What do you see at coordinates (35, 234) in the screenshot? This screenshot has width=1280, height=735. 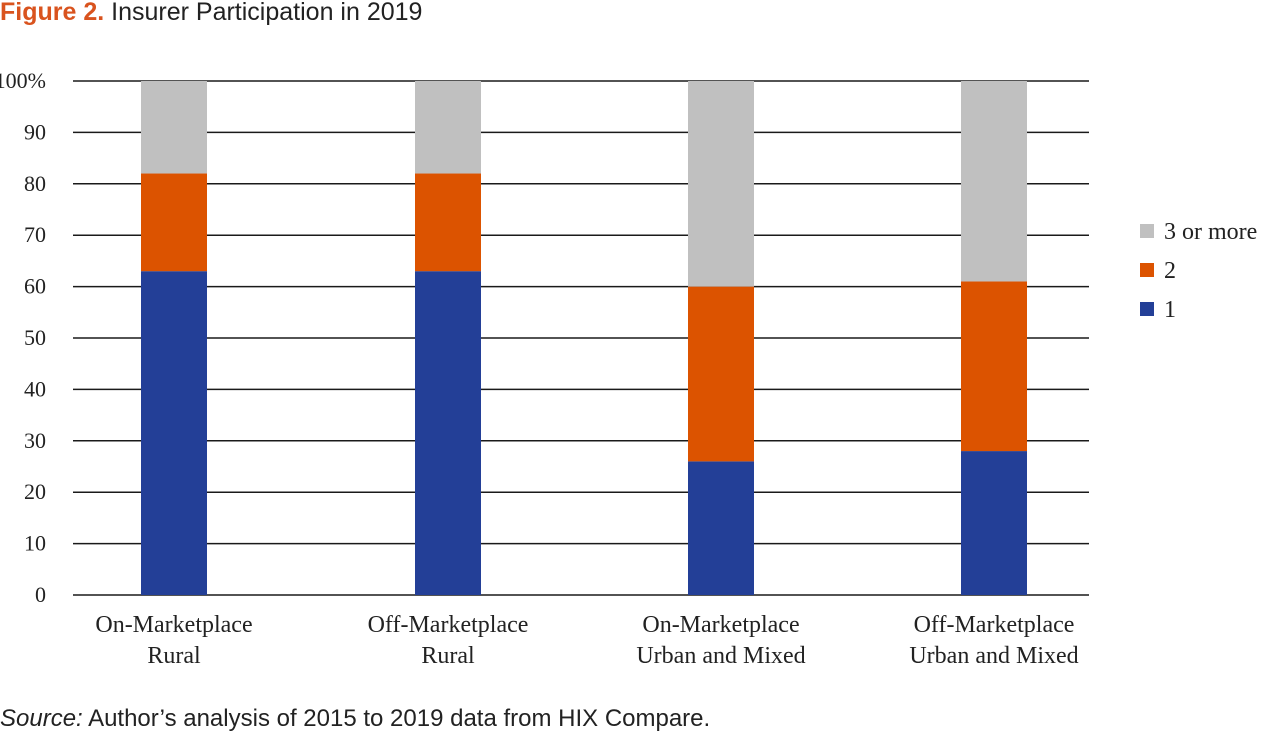 I see `y-tick-label: 70` at bounding box center [35, 234].